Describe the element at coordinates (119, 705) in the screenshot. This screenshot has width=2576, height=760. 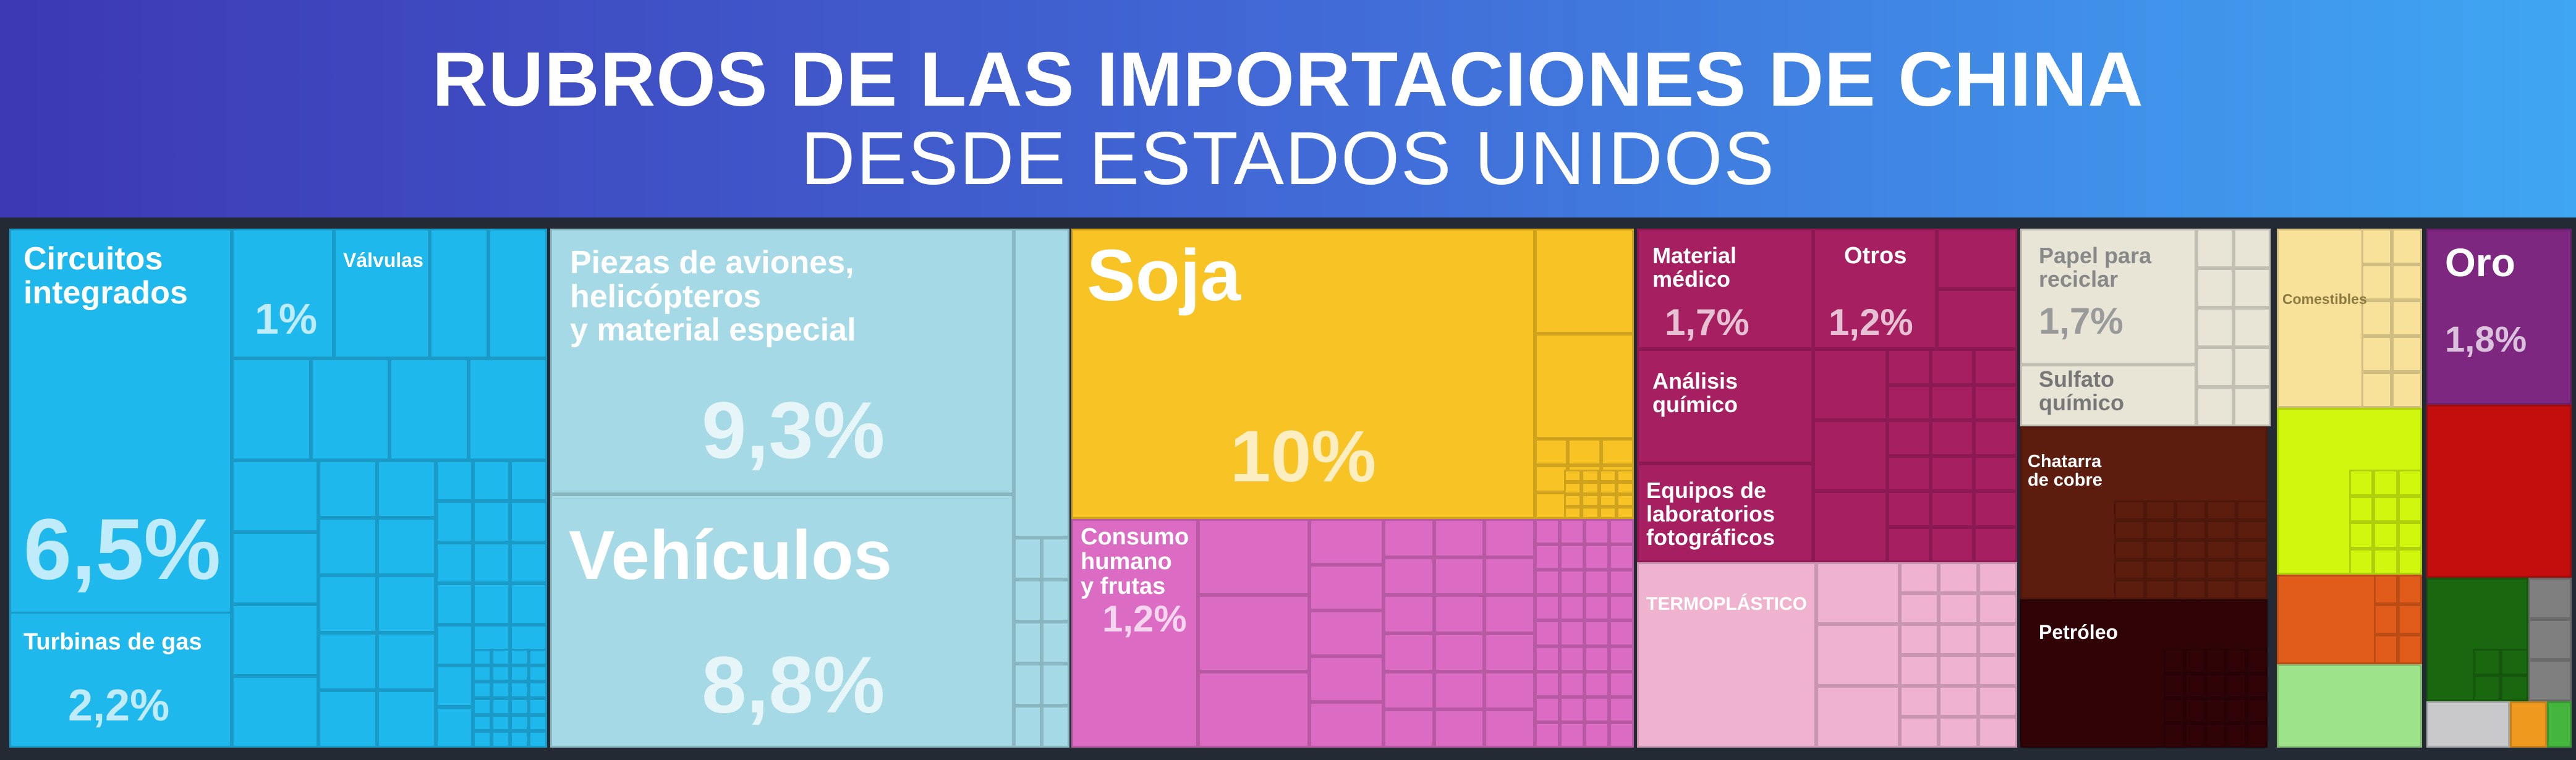
I see `label-turbinas-pct: 2,2%` at that location.